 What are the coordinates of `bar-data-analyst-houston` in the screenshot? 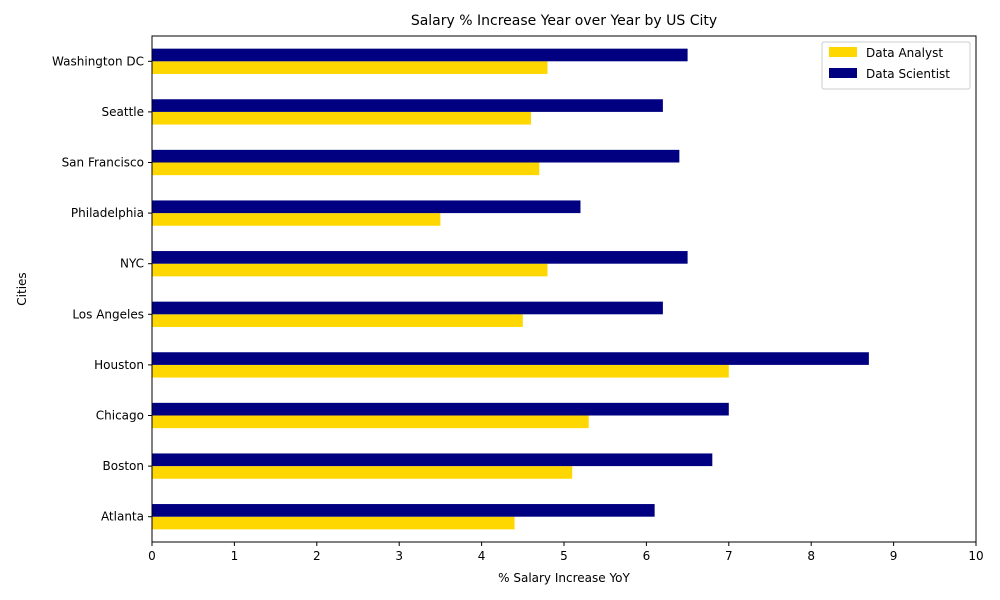 It's located at (440, 371).